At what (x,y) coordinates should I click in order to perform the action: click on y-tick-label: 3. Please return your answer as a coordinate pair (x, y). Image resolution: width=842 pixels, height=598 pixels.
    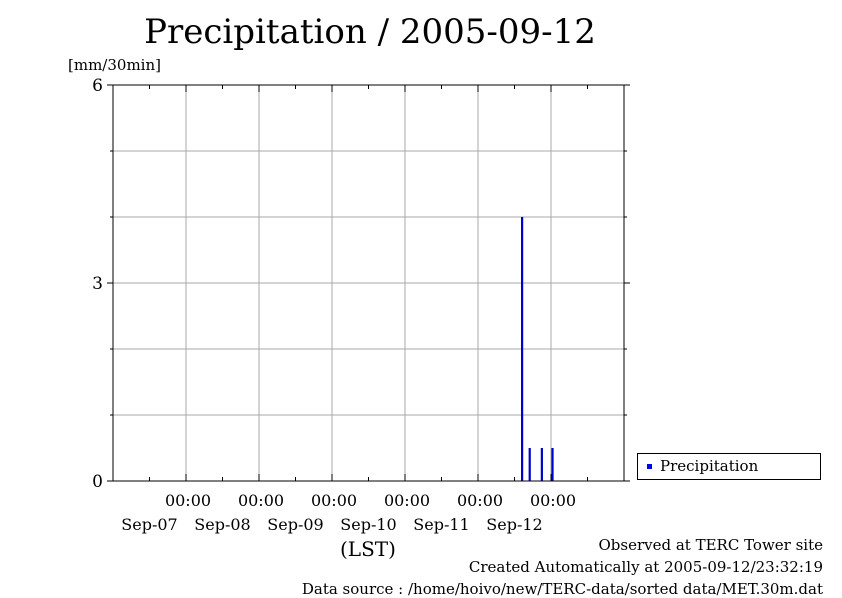
    Looking at the image, I should click on (97, 284).